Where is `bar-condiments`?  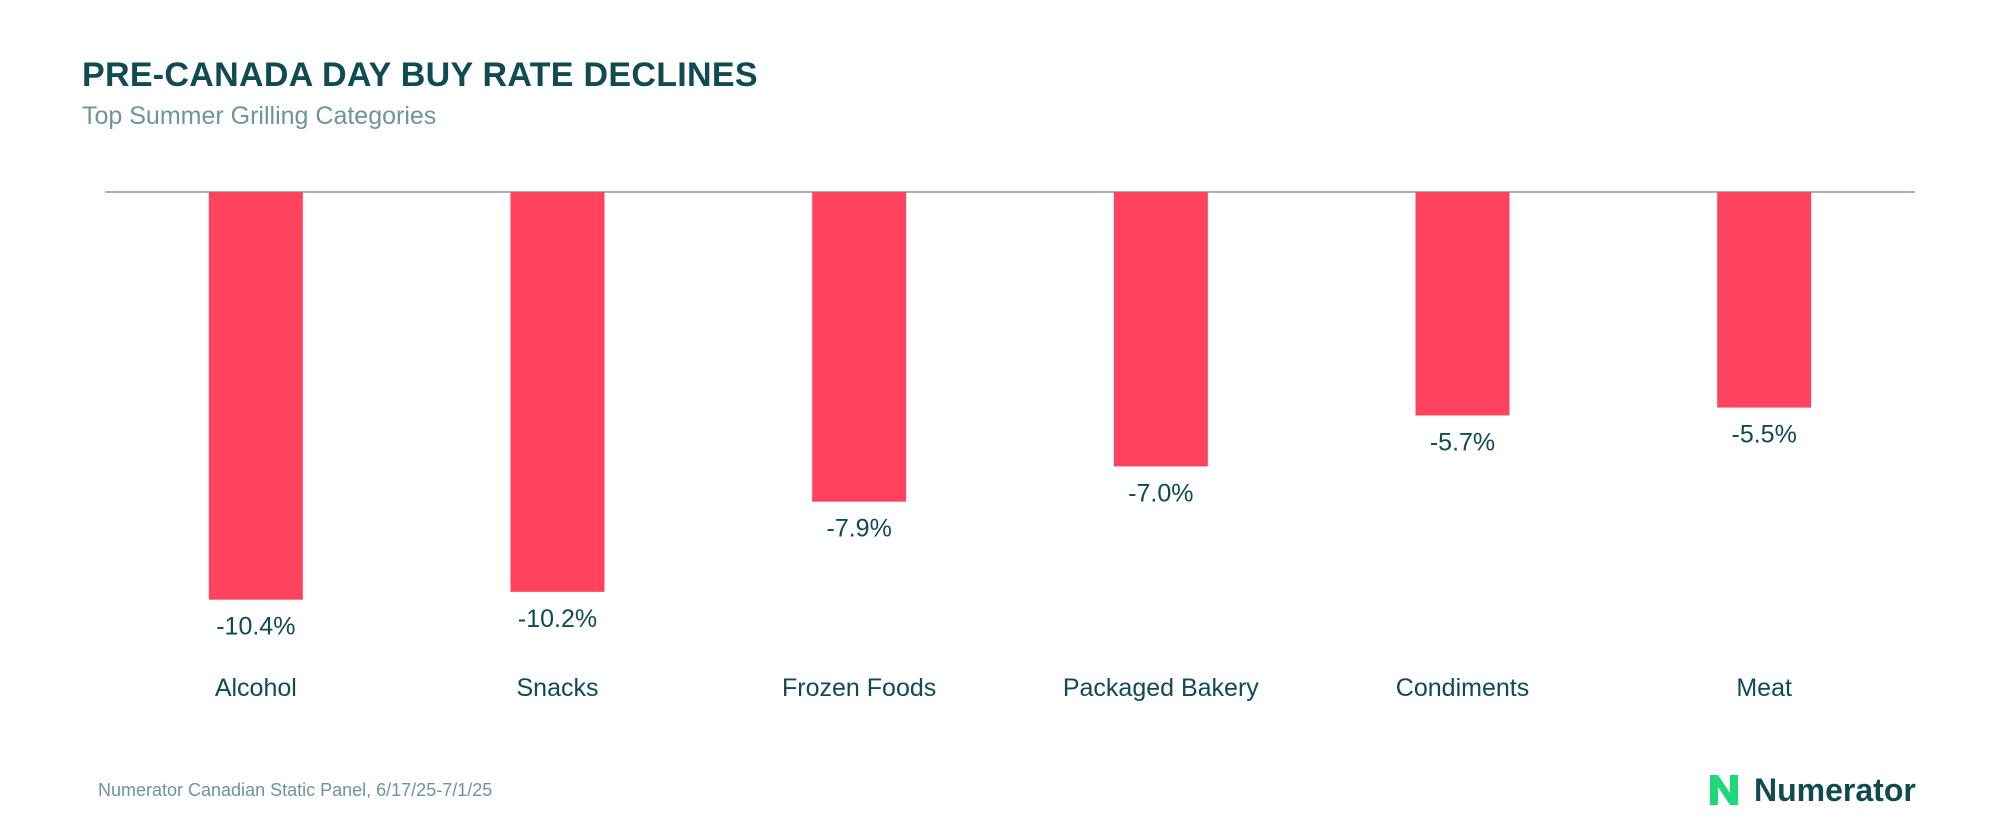 bar-condiments is located at coordinates (1462, 304).